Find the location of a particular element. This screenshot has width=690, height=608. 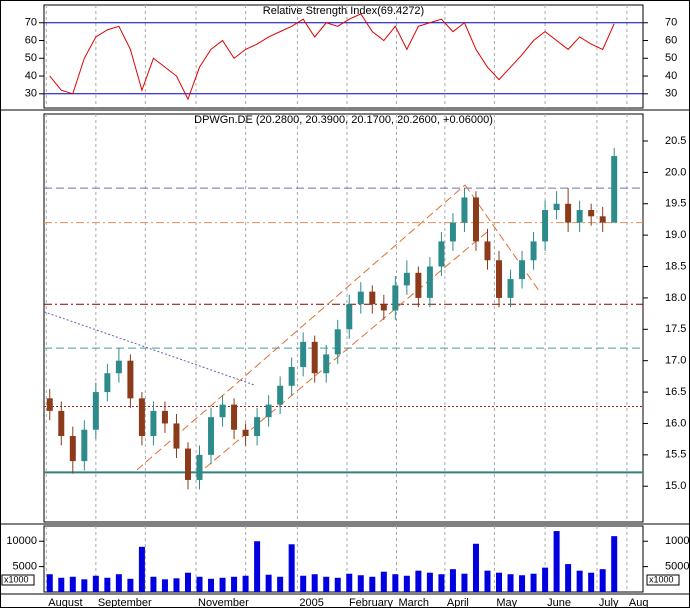

x-tick-label: Aug is located at coordinates (639, 602).